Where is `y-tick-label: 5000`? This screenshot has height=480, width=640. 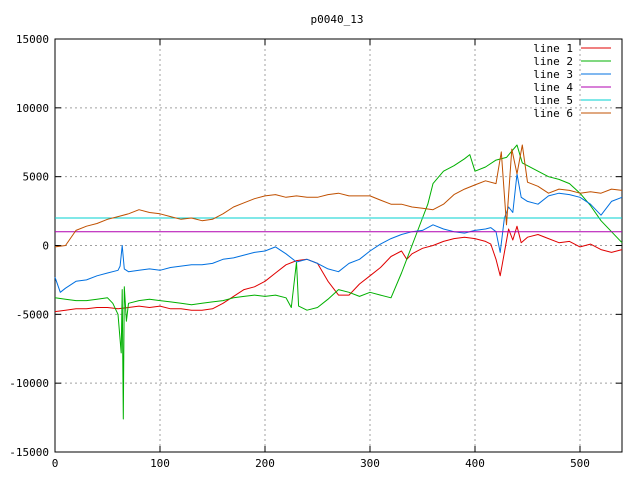
y-tick-label: 5000 is located at coordinates (36, 177).